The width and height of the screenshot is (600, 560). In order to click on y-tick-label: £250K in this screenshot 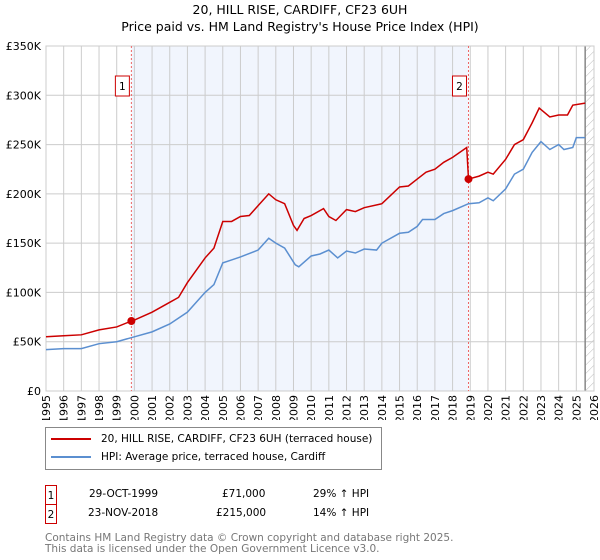, I will do `click(24, 145)`.